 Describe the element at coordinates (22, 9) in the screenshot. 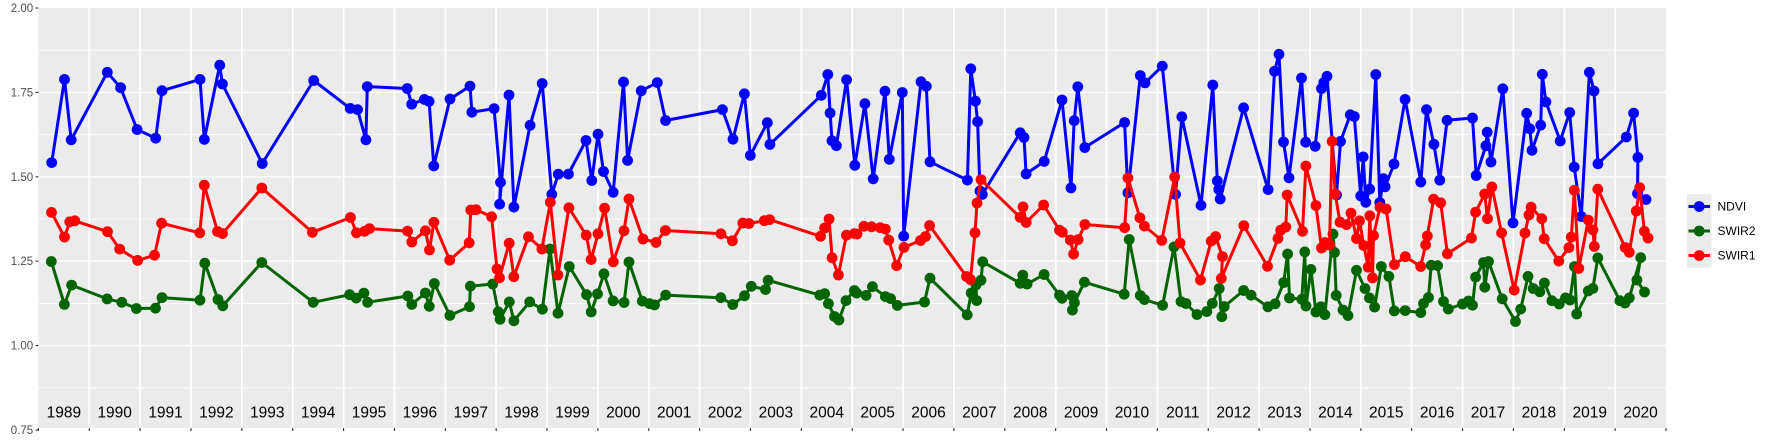

I see `svg-text: 2.00` at that location.